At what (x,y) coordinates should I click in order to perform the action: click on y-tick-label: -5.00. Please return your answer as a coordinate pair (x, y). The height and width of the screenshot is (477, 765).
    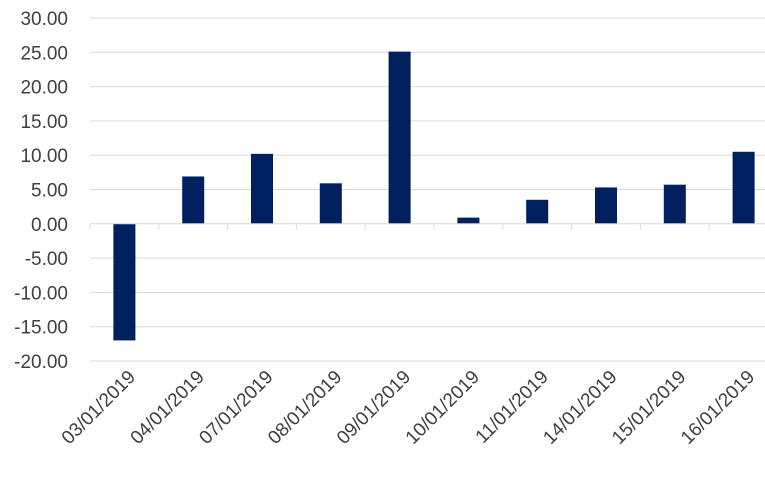
    Looking at the image, I should click on (46, 259).